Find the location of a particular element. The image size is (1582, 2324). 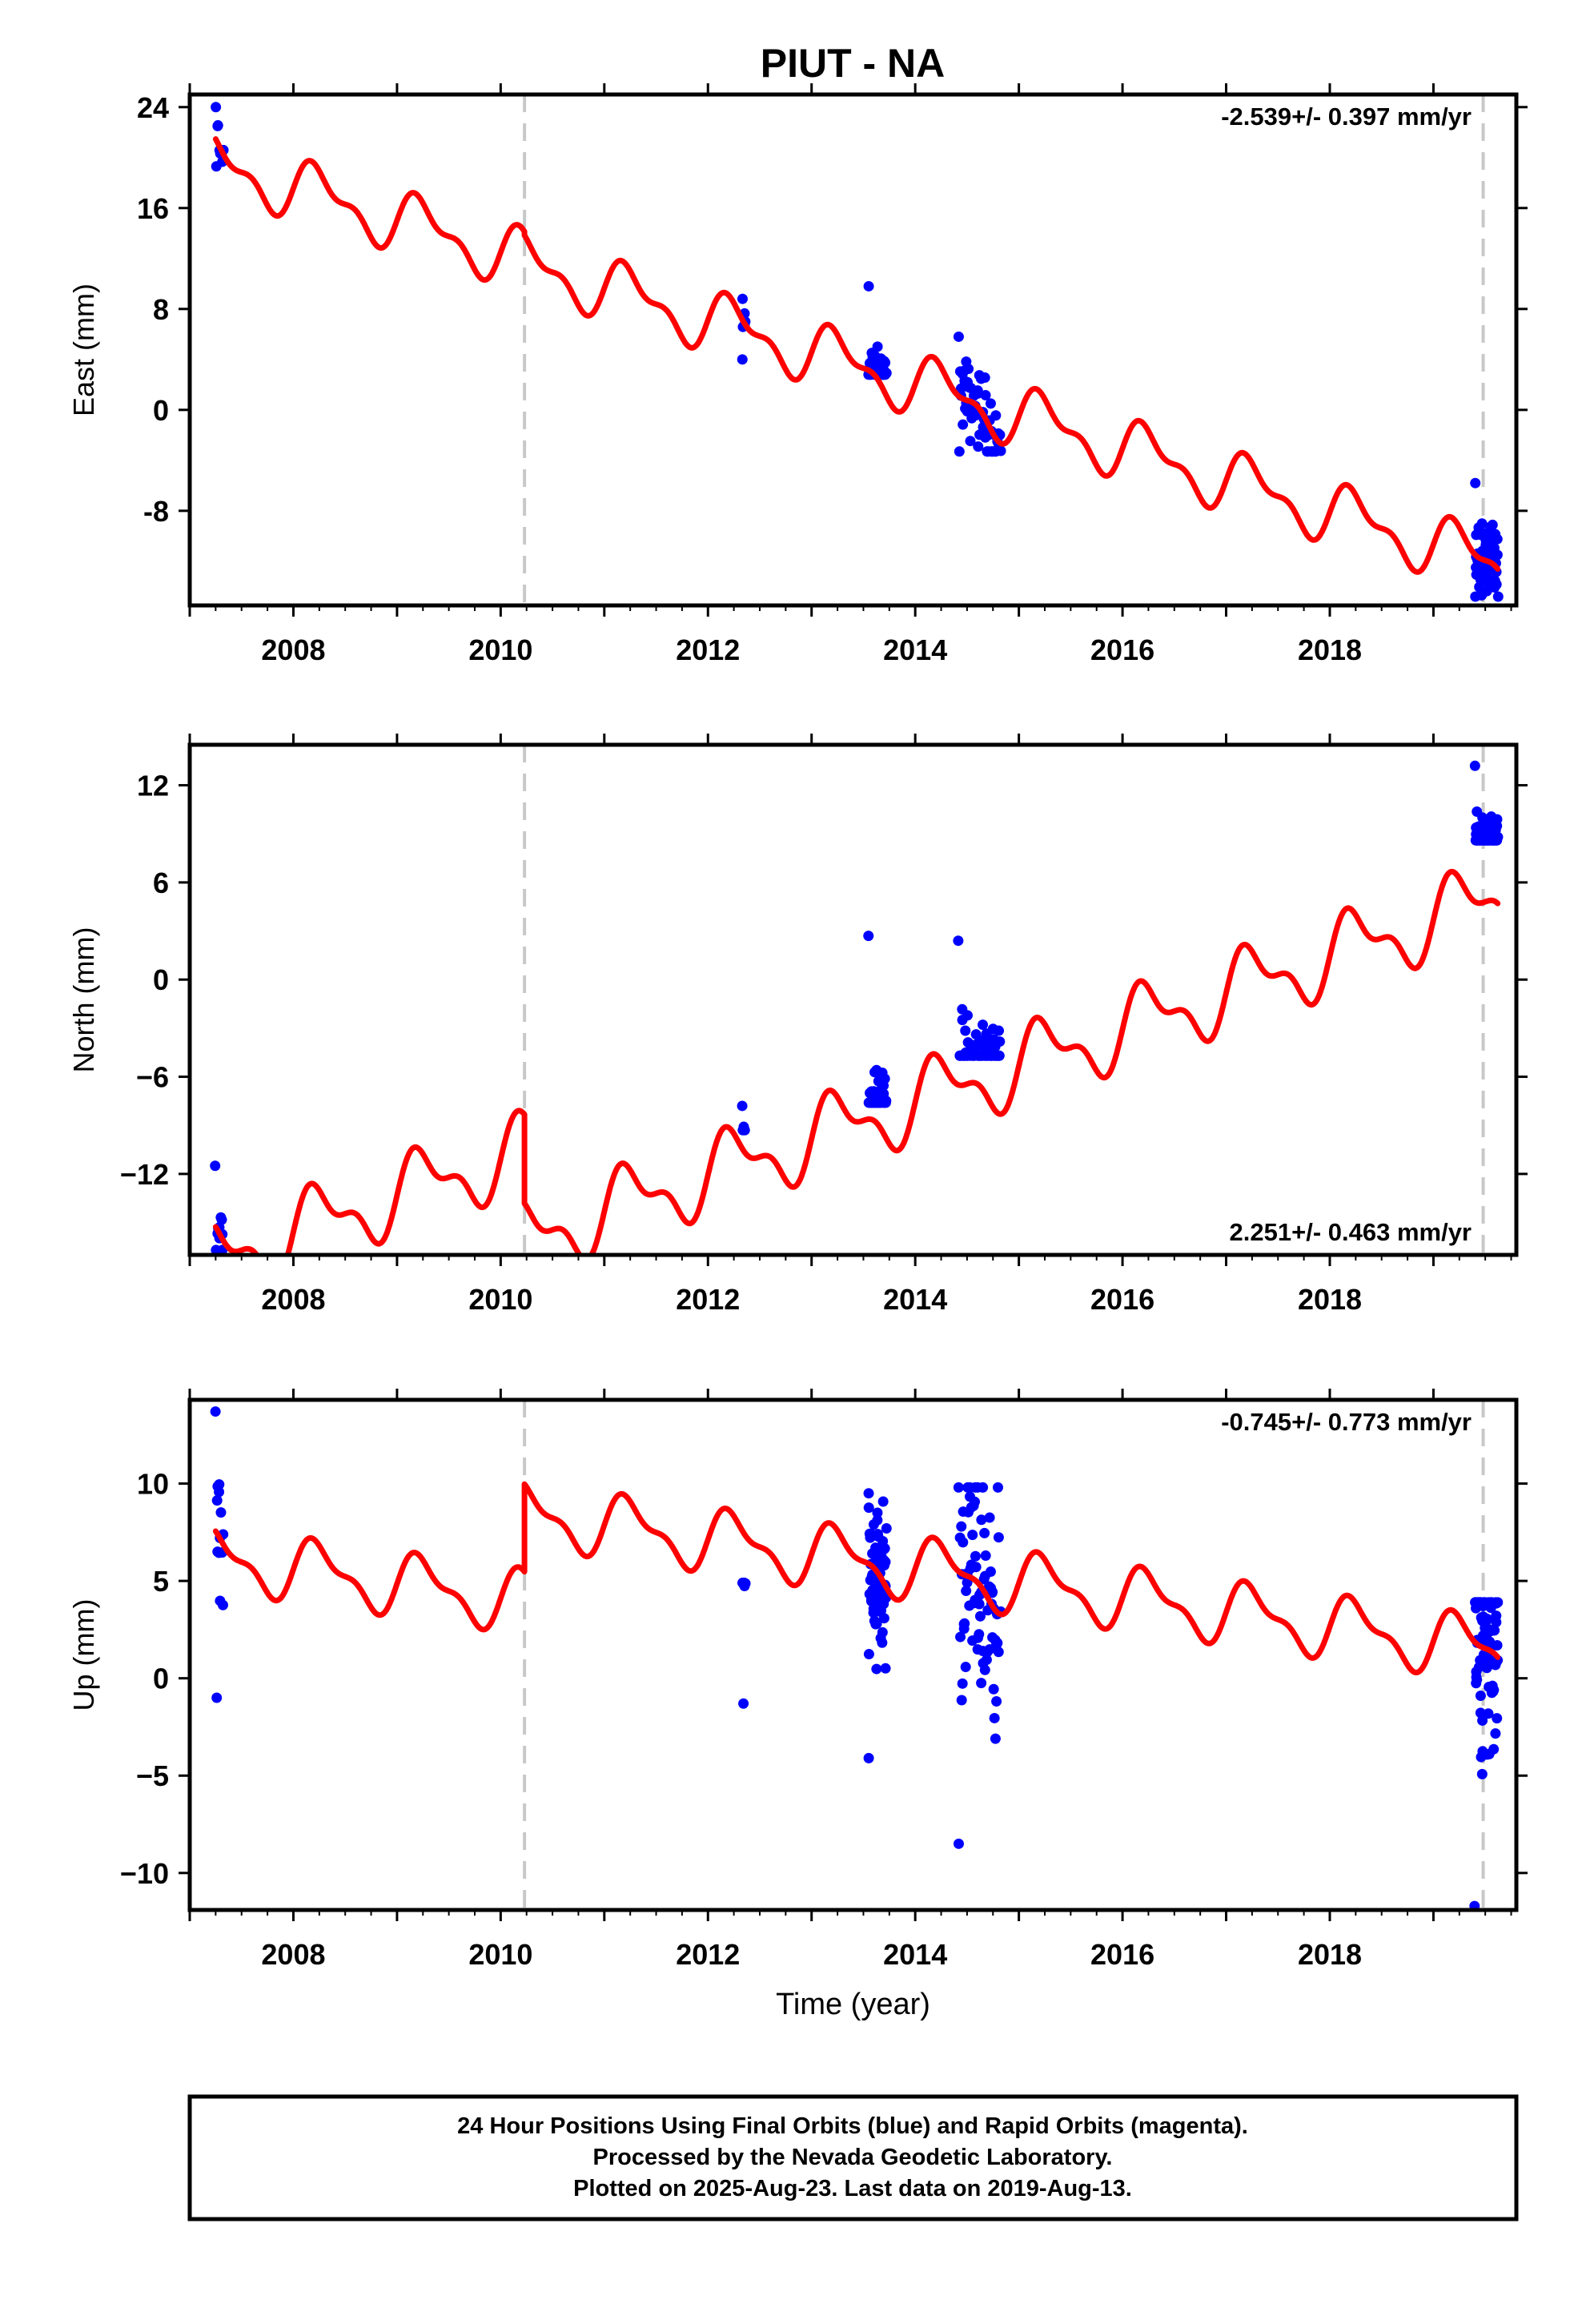

y-tick-label: 10 is located at coordinates (153, 1484).